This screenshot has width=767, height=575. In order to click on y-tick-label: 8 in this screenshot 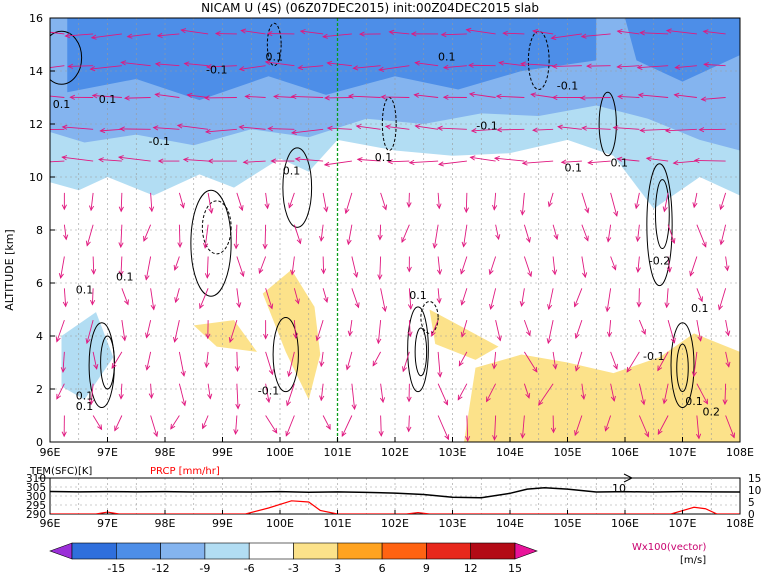, I will do `click(39, 230)`.